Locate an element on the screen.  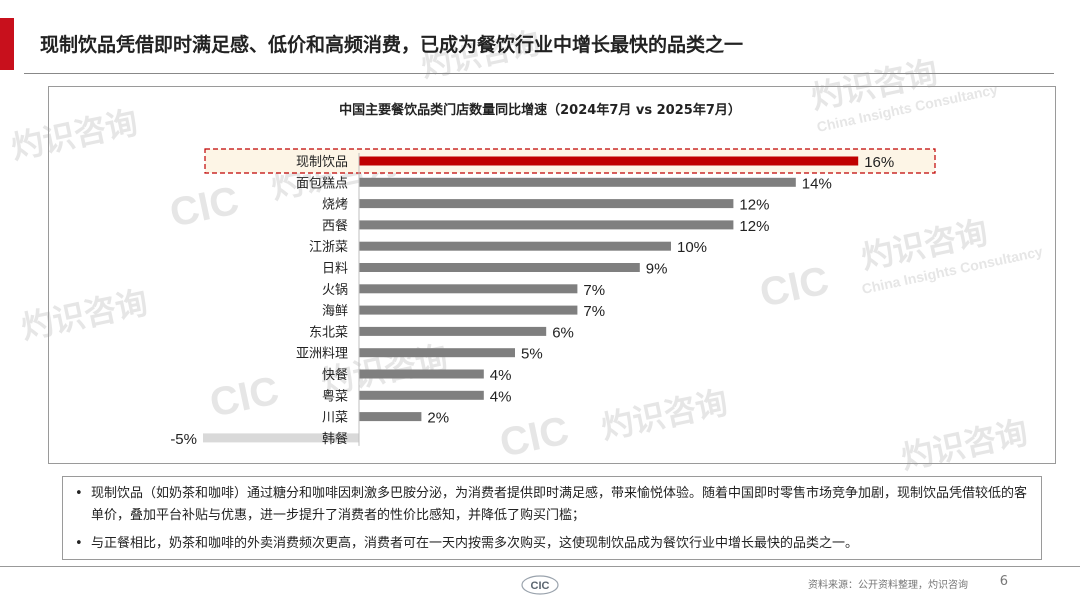
footer-divider is located at coordinates (540, 566).